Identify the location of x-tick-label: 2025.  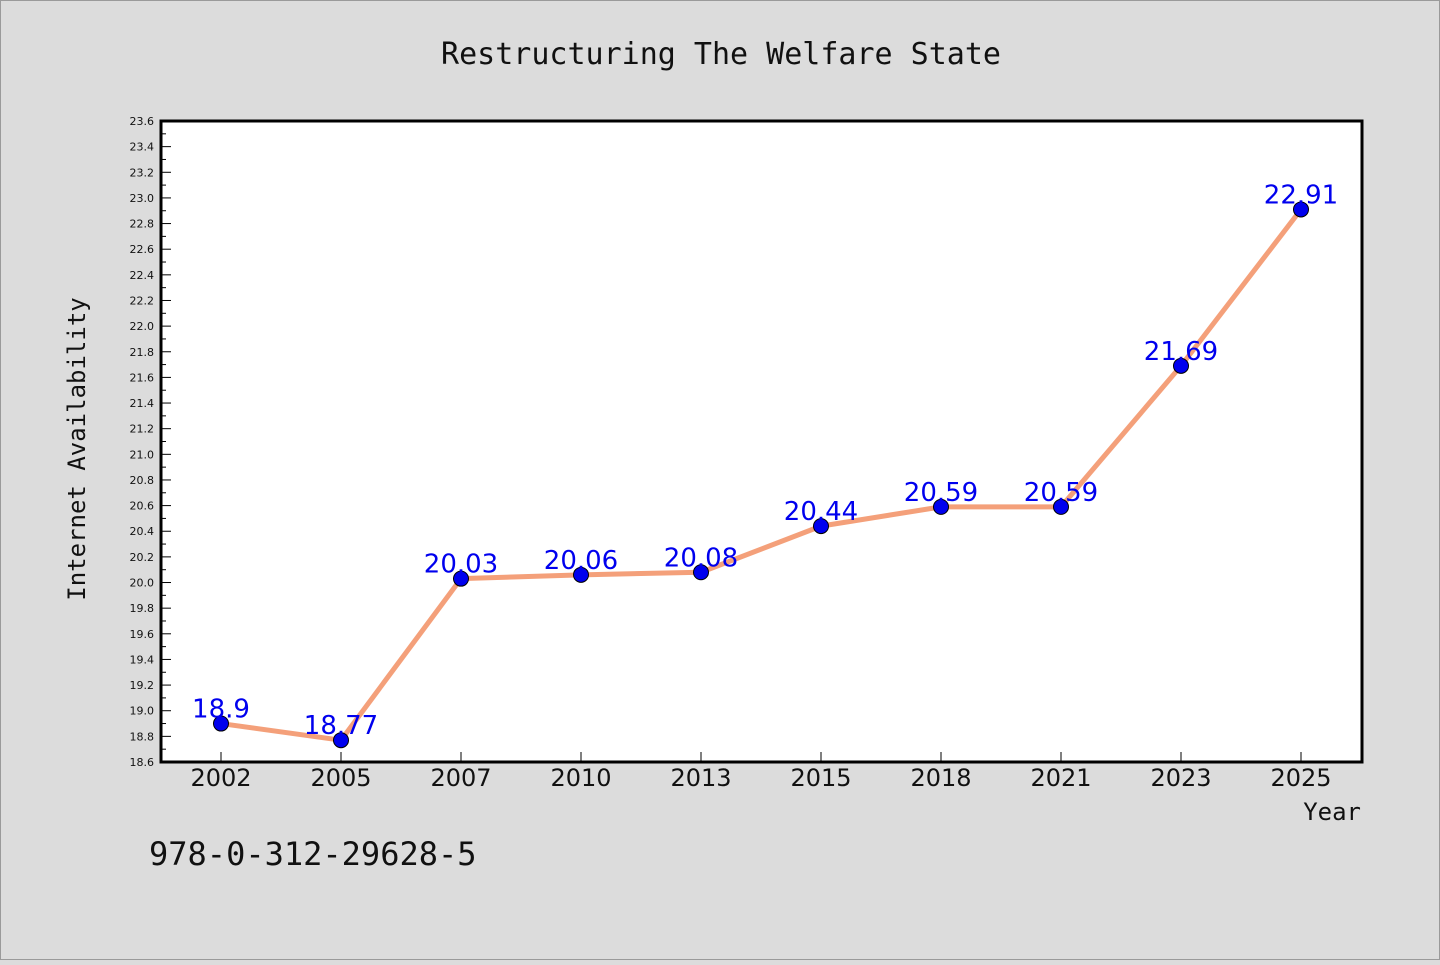
(1300, 778).